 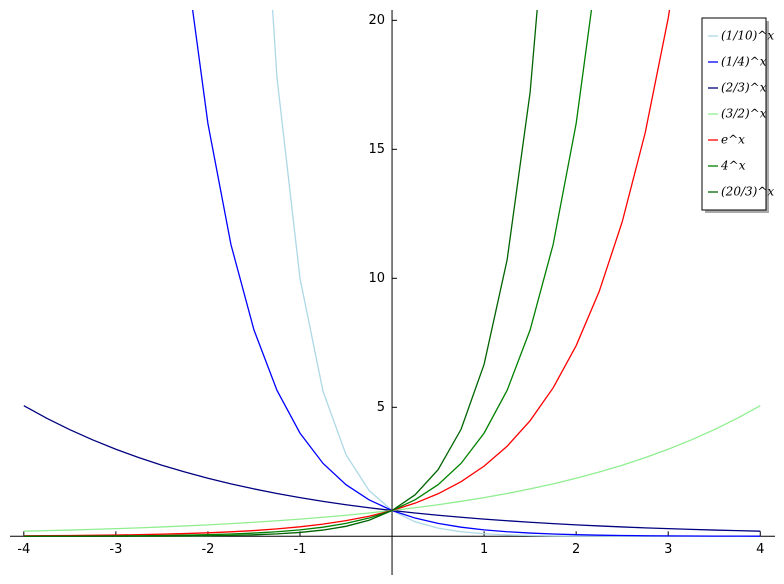 I want to click on x-tick-label: -1, so click(x=299, y=549).